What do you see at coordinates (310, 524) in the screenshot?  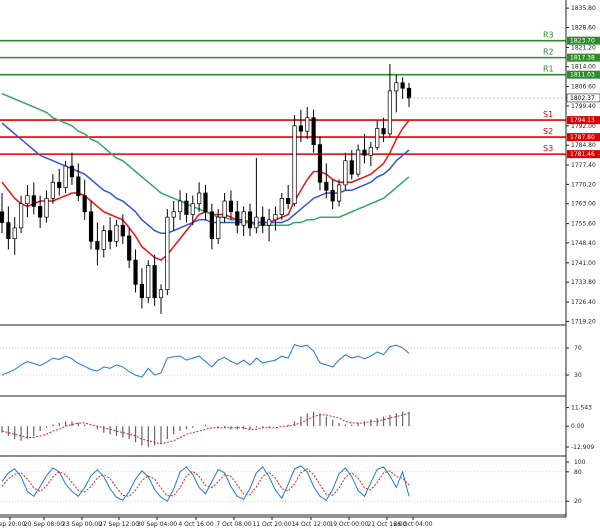 I see `time-tick-label: 14 Oct 12:00` at bounding box center [310, 524].